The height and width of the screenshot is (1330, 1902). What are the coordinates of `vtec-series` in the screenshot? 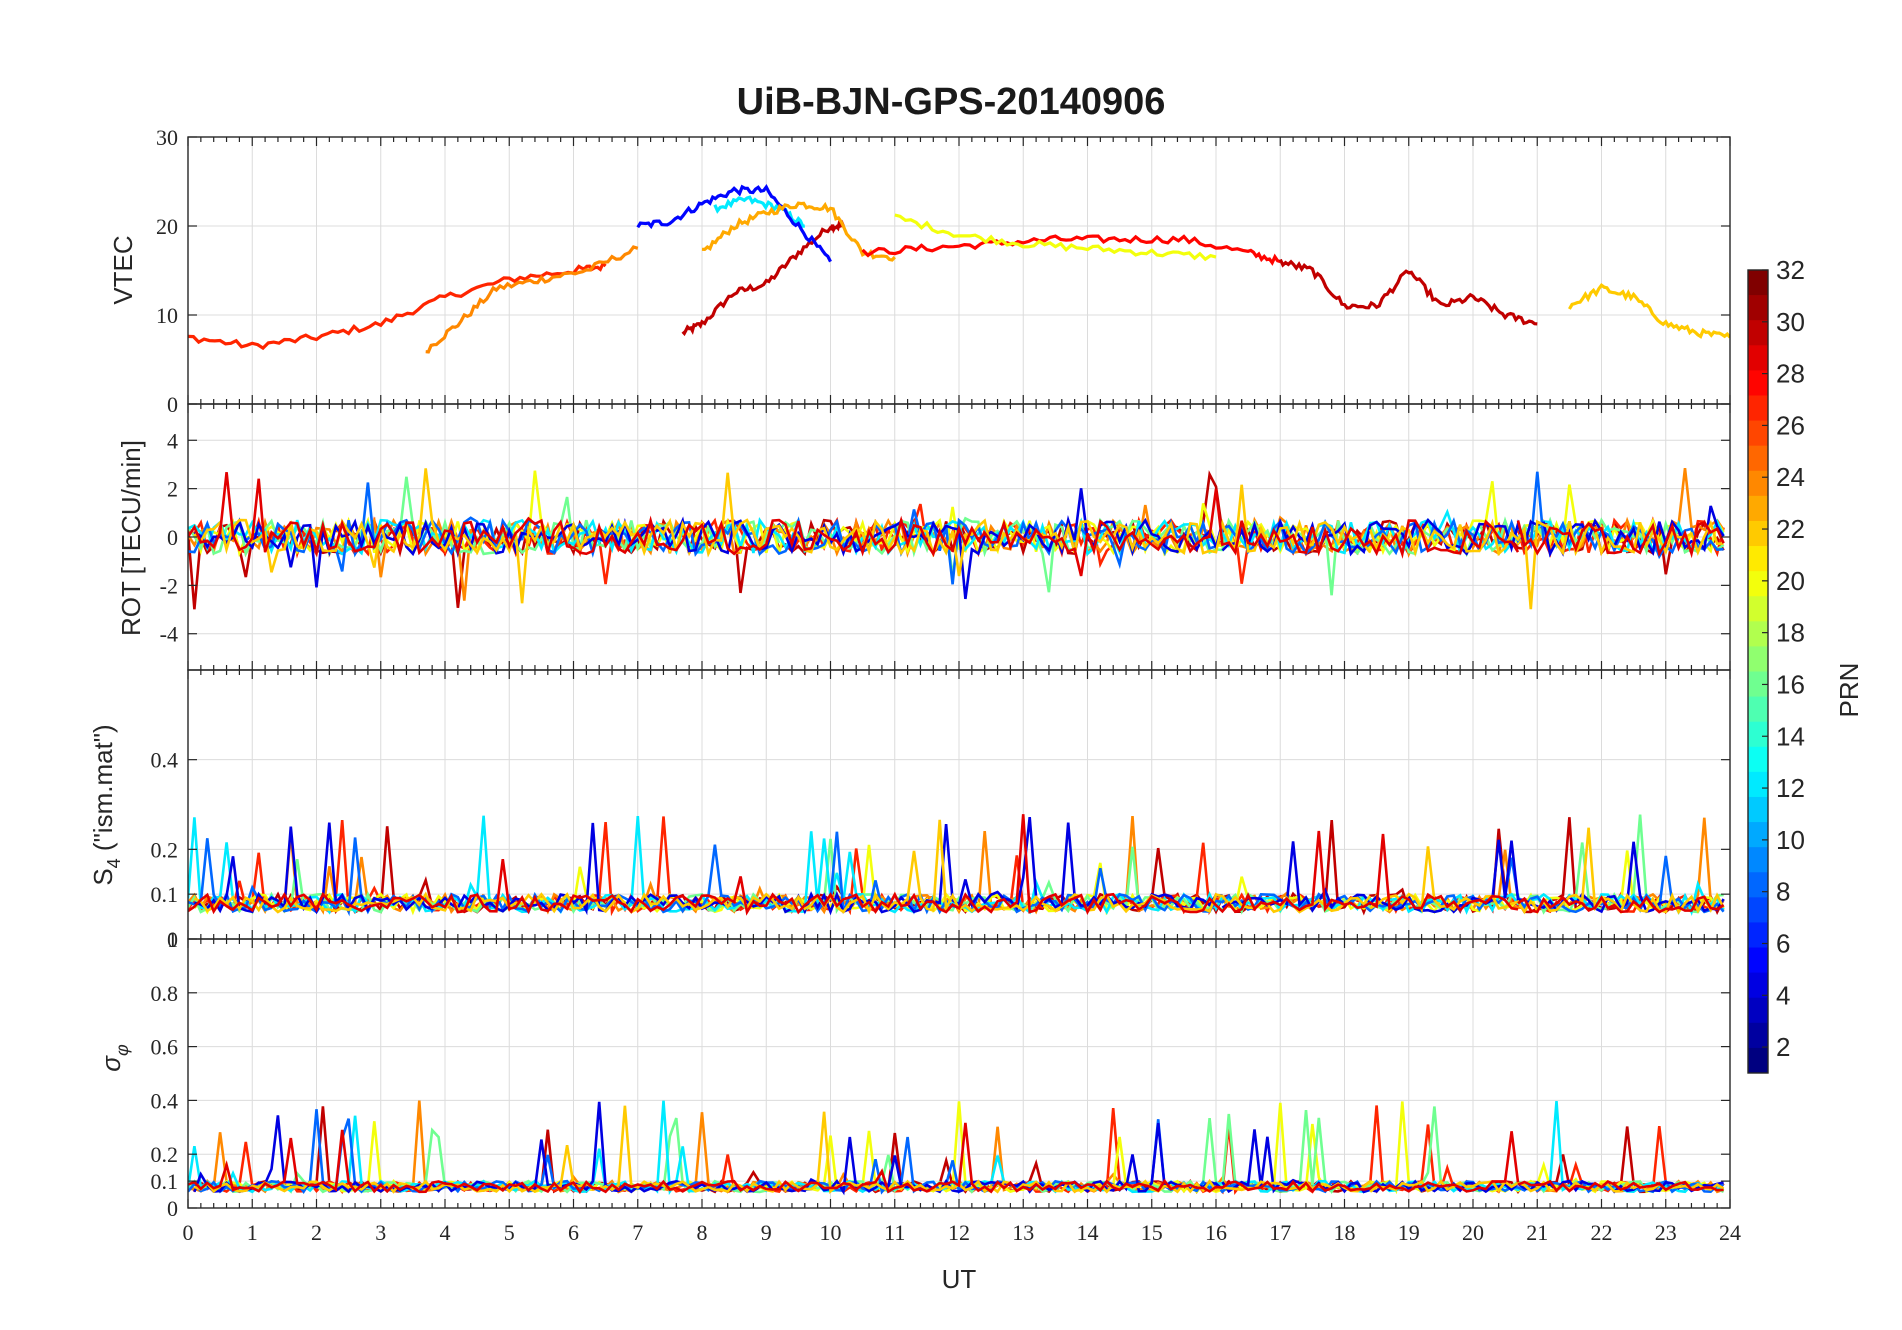 It's located at (959, 268).